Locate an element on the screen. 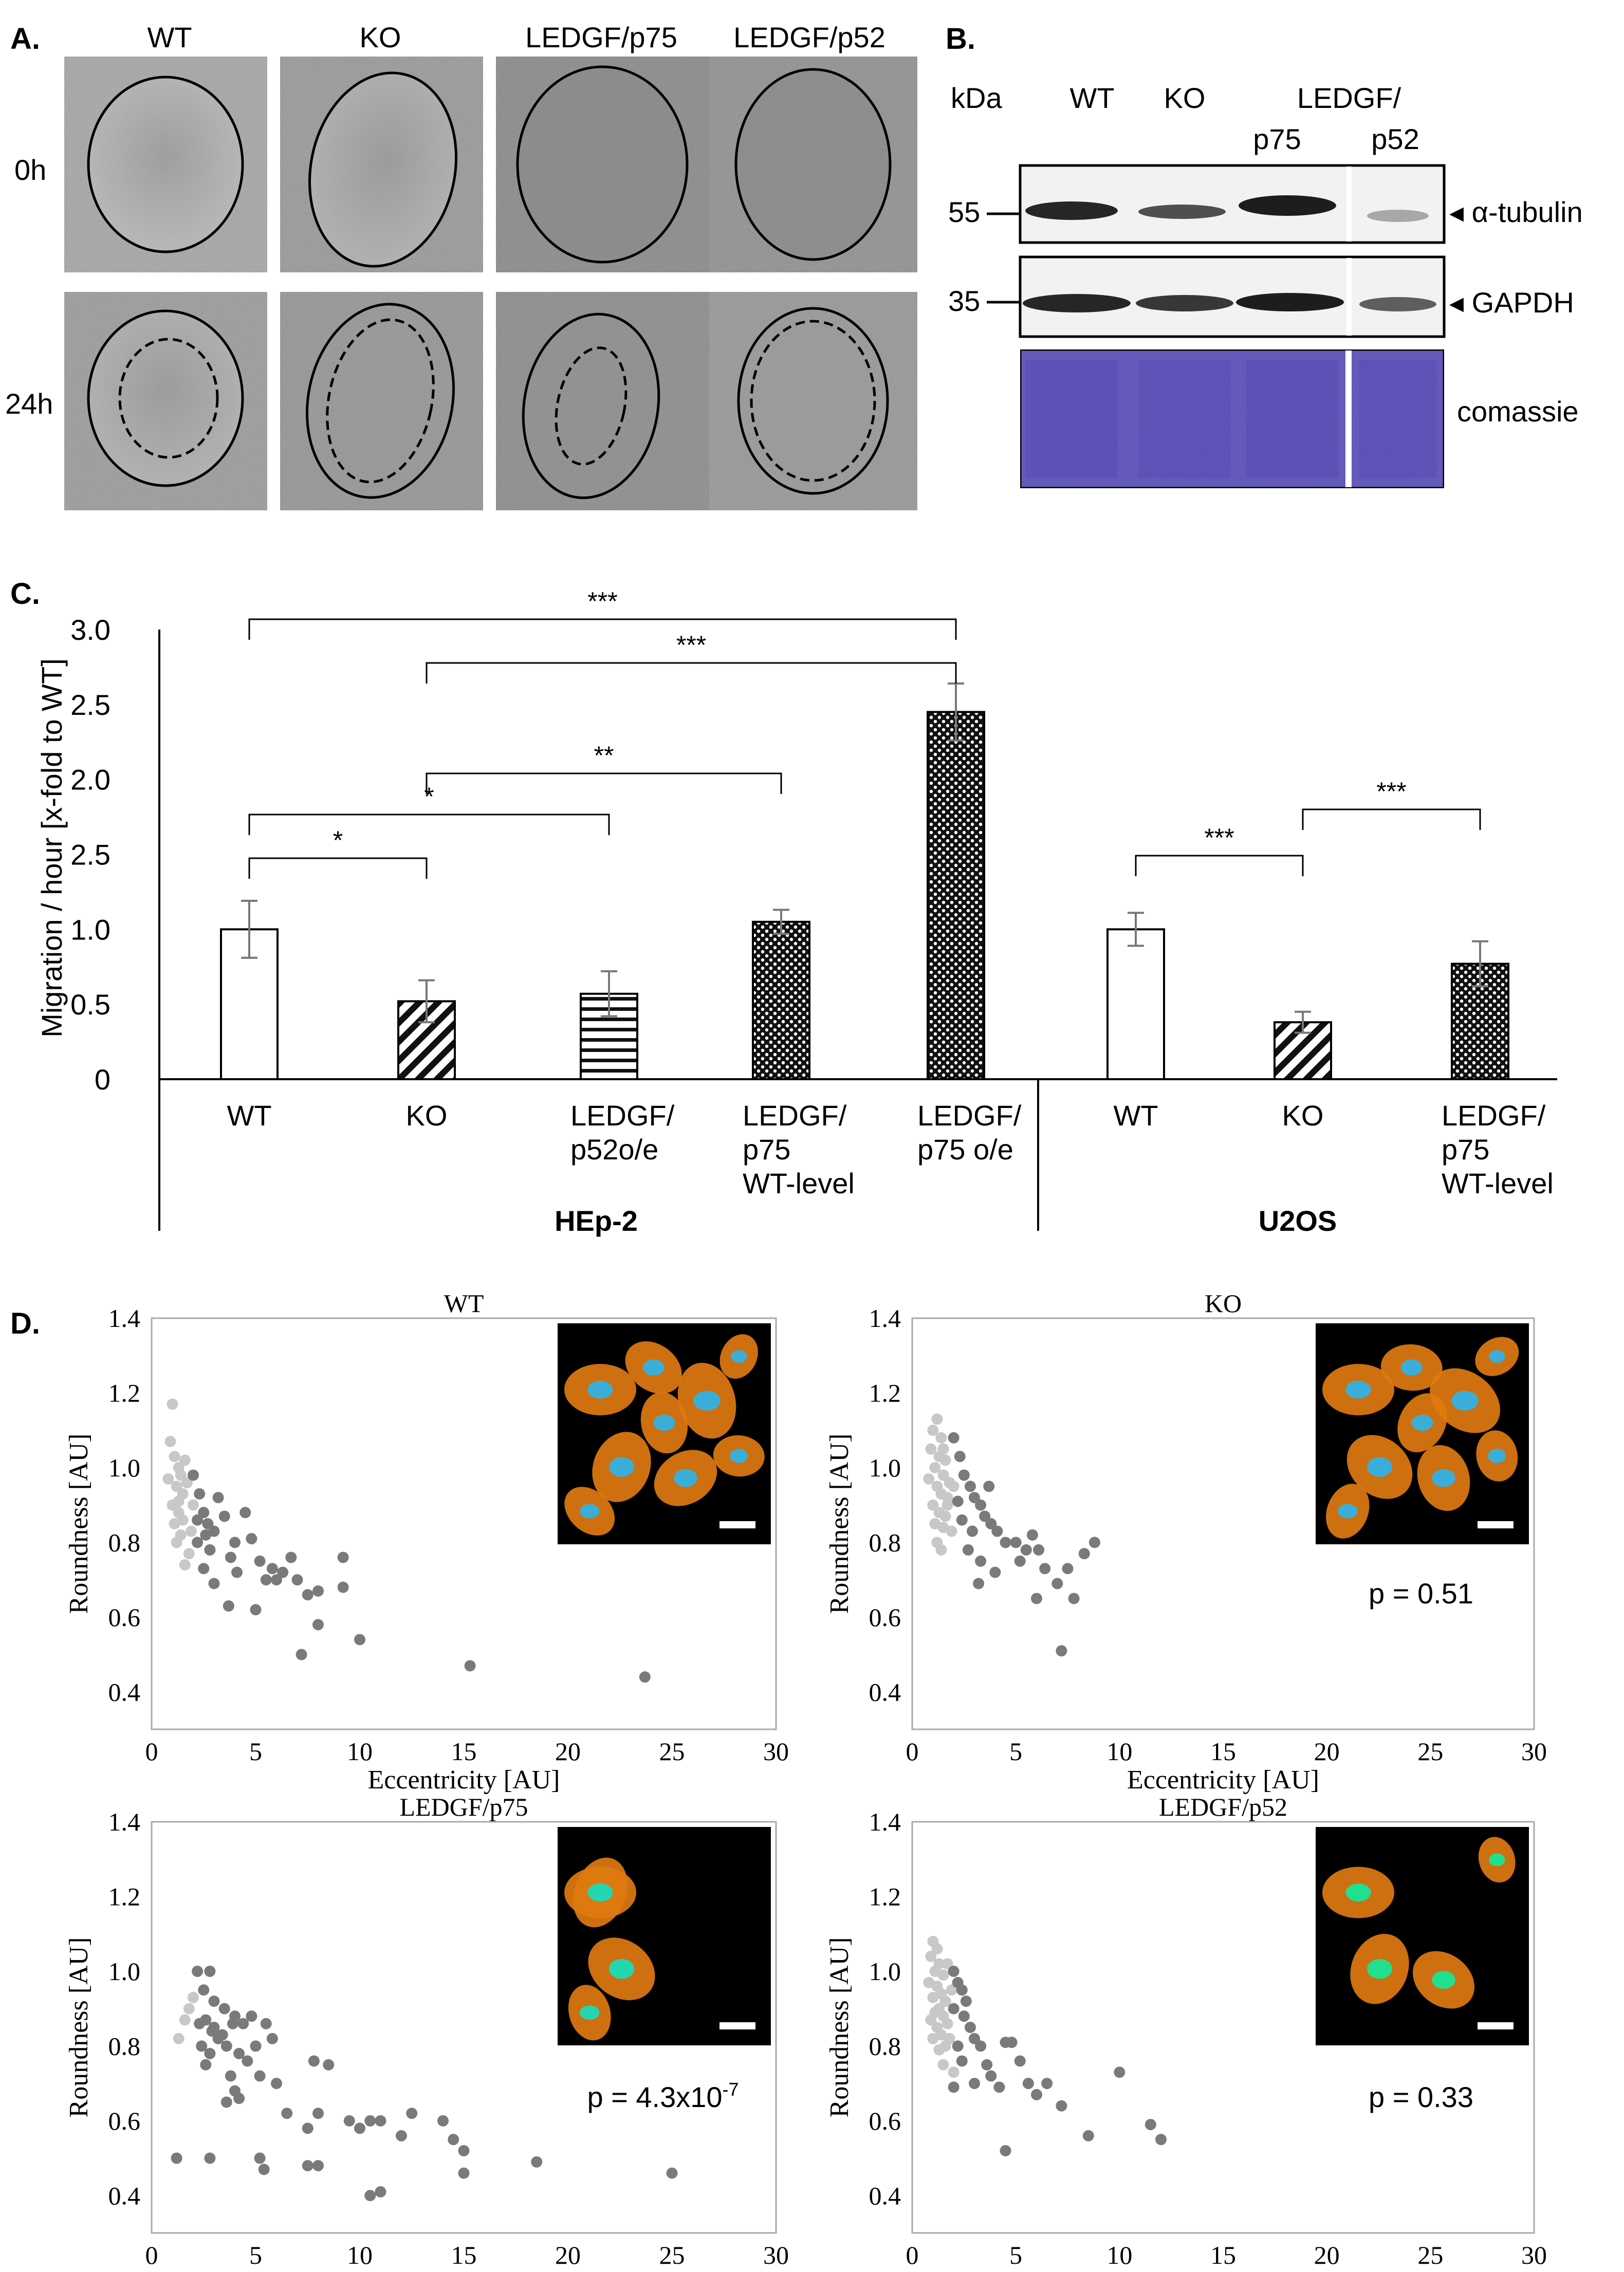 Image resolution: width=1624 pixels, height=2272 pixels. plot-title: LEDGF/p52 is located at coordinates (1223, 1807).